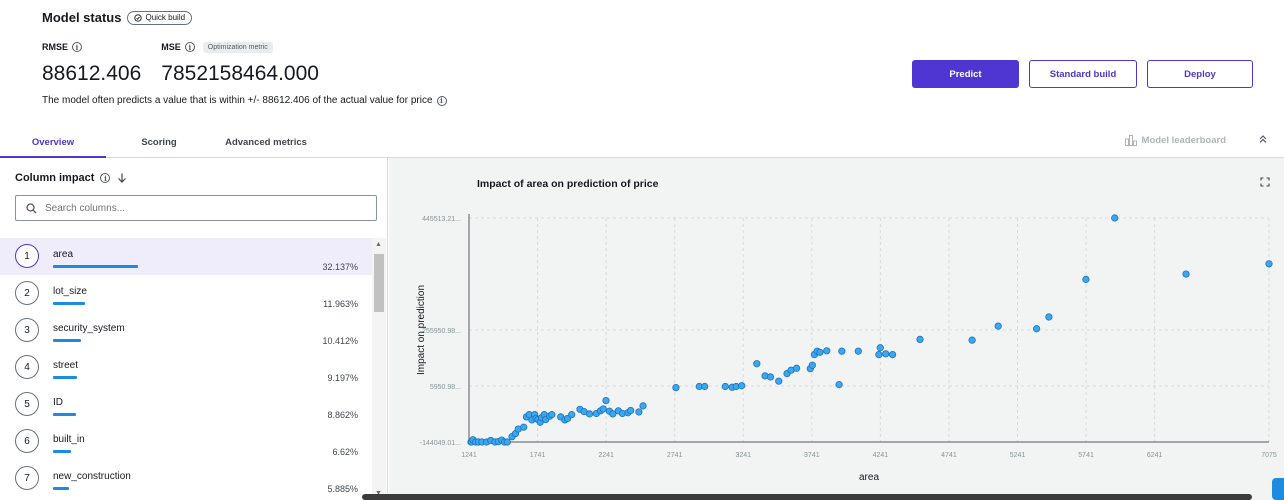 The width and height of the screenshot is (1284, 500). What do you see at coordinates (379, 283) in the screenshot?
I see `scrollbar-thumb` at bounding box center [379, 283].